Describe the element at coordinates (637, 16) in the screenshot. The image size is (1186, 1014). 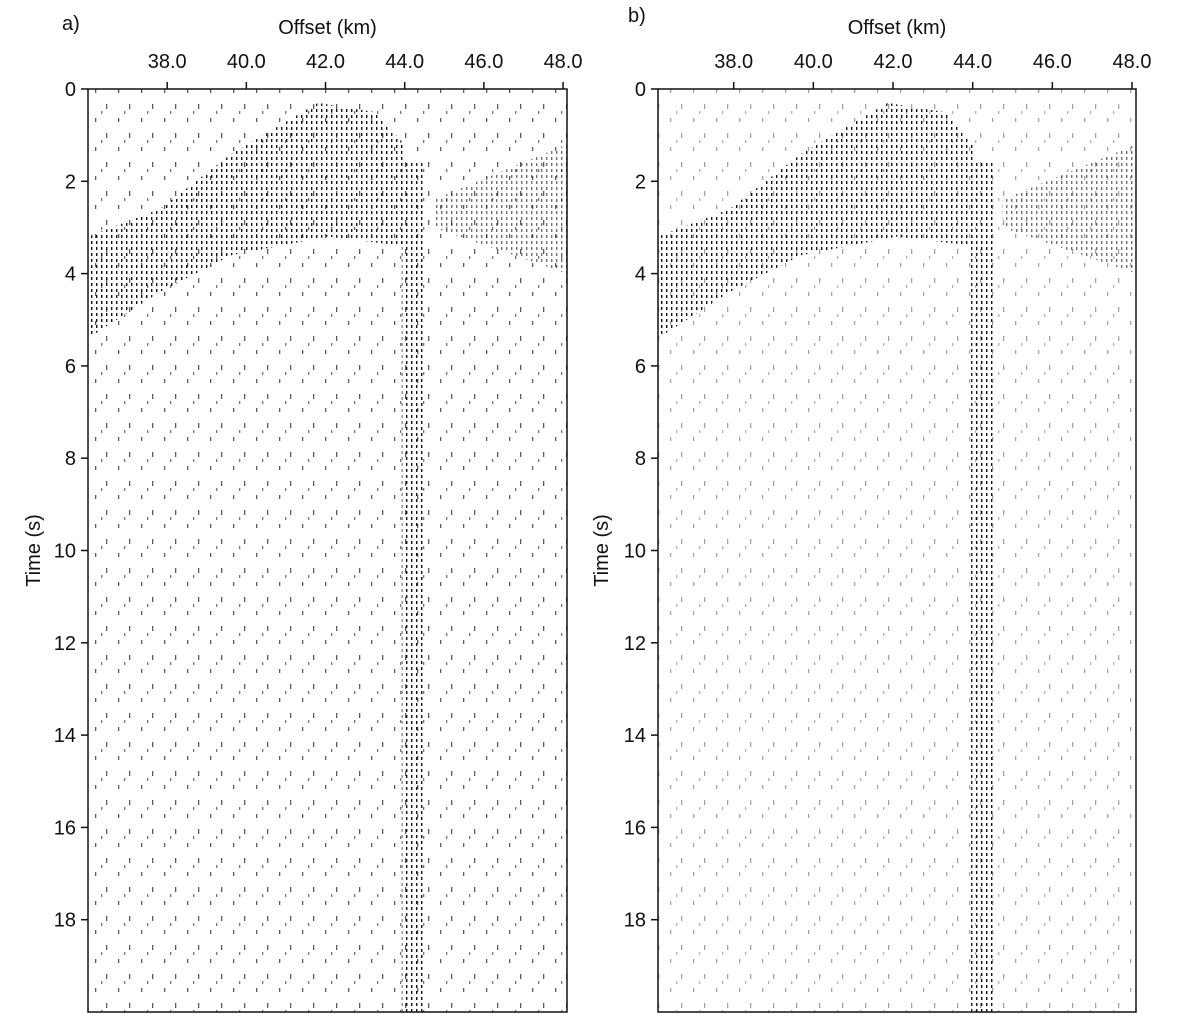
I see `panel-label: b)` at that location.